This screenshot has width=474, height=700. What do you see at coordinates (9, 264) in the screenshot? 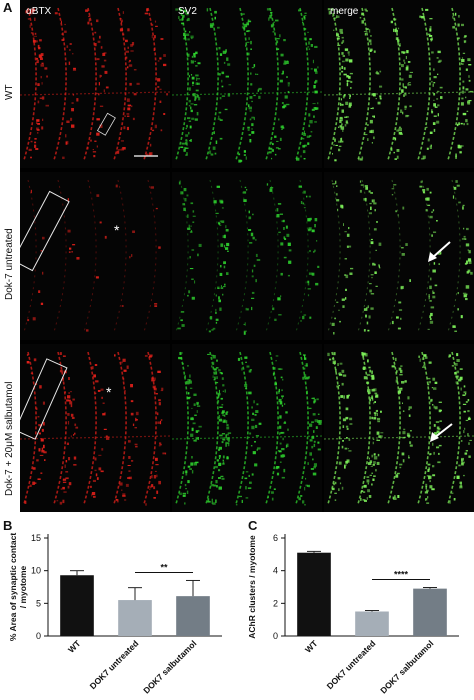
I see `row-label-dok7-untreated: Dok-7 untreated` at bounding box center [9, 264].